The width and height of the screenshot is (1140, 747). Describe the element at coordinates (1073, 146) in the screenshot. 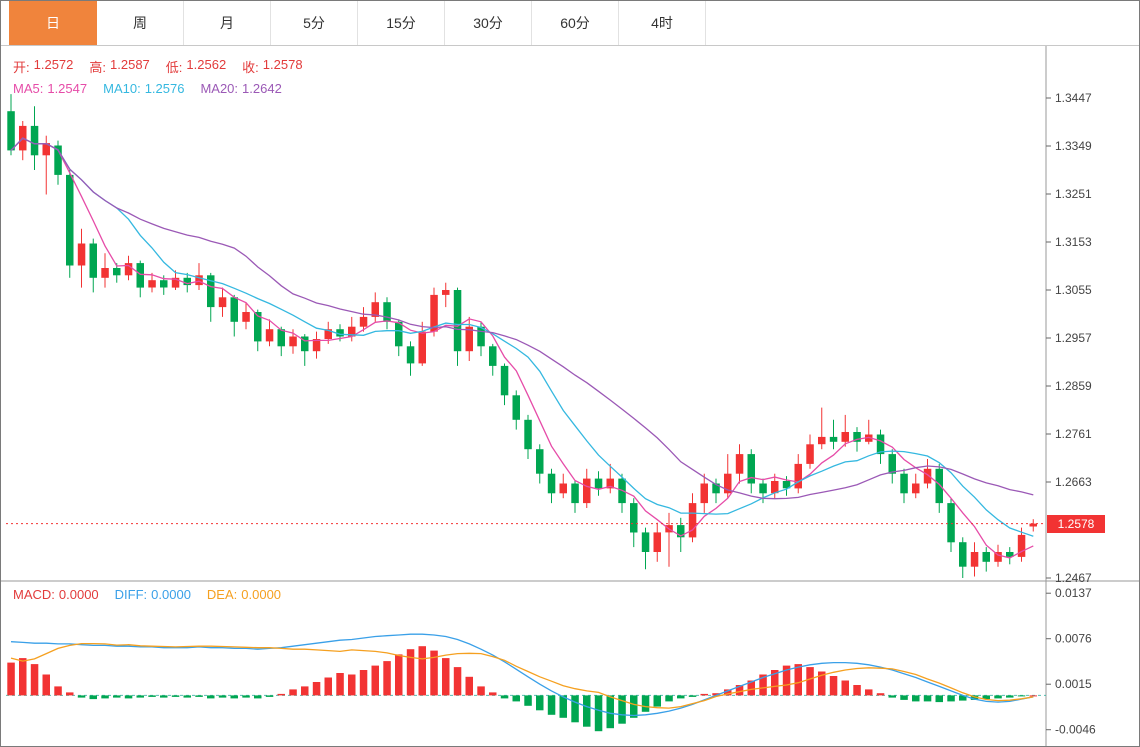

I see `svg-text: 1.3349` at that location.